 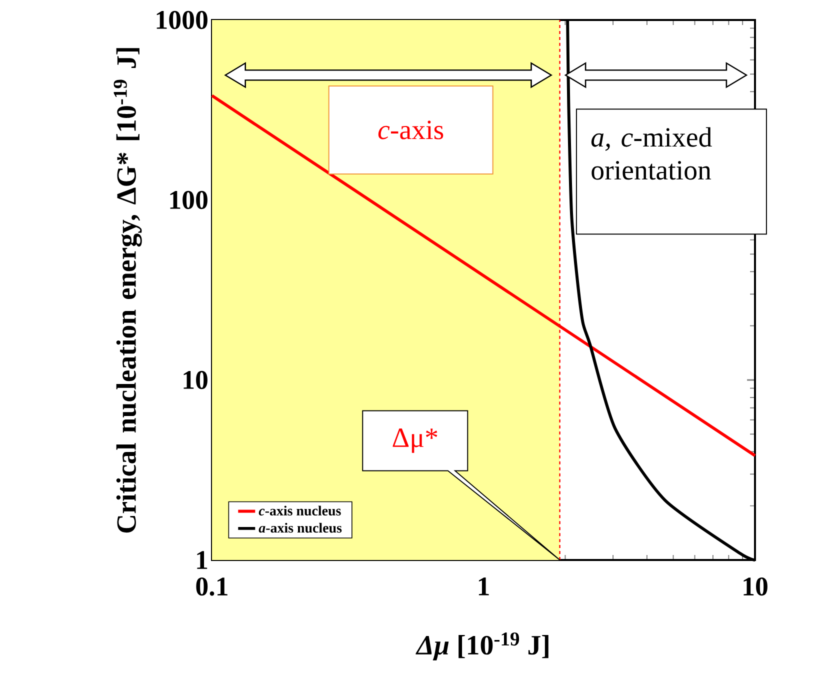 What do you see at coordinates (651, 153) in the screenshot?
I see `annotation: a, c-mixed orientation` at bounding box center [651, 153].